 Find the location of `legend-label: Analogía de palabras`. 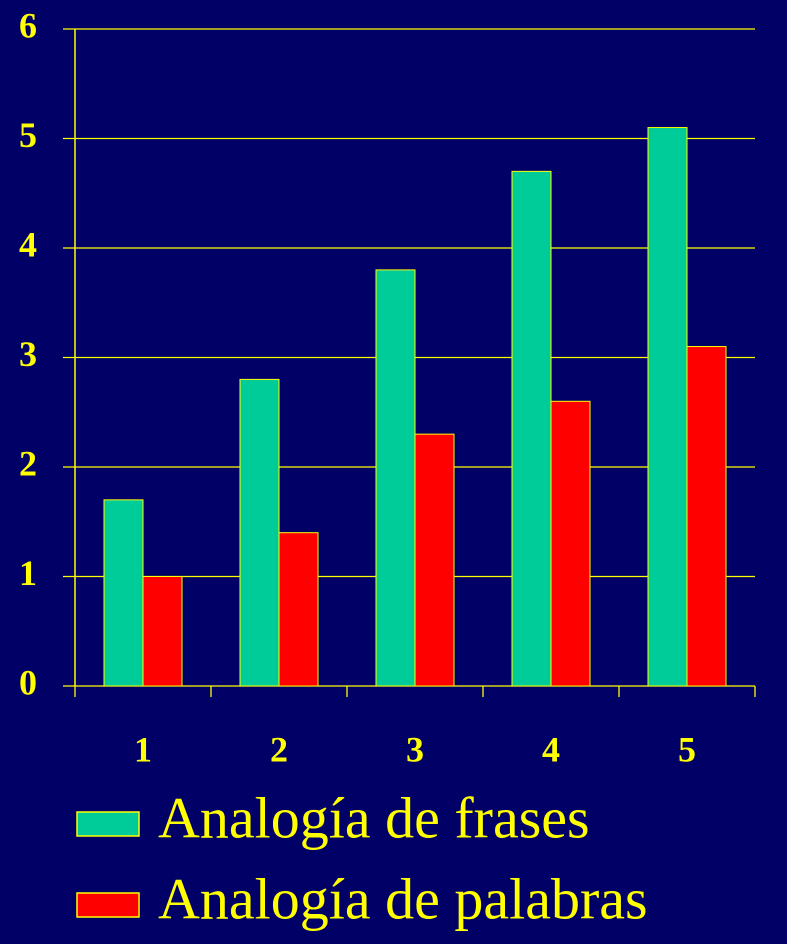

legend-label: Analogía de palabras is located at coordinates (403, 898).